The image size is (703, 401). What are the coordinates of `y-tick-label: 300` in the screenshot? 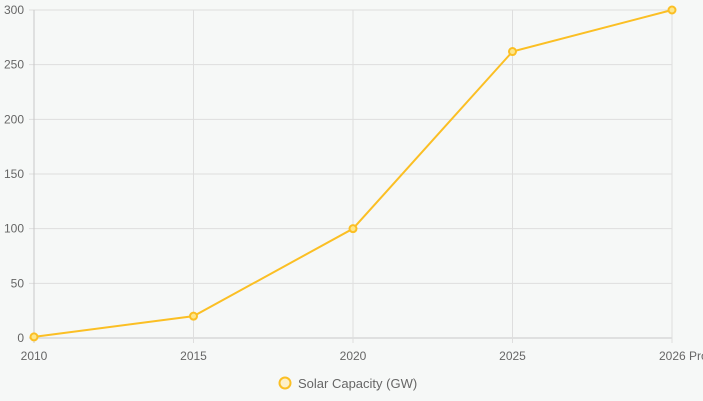 It's located at (14, 10).